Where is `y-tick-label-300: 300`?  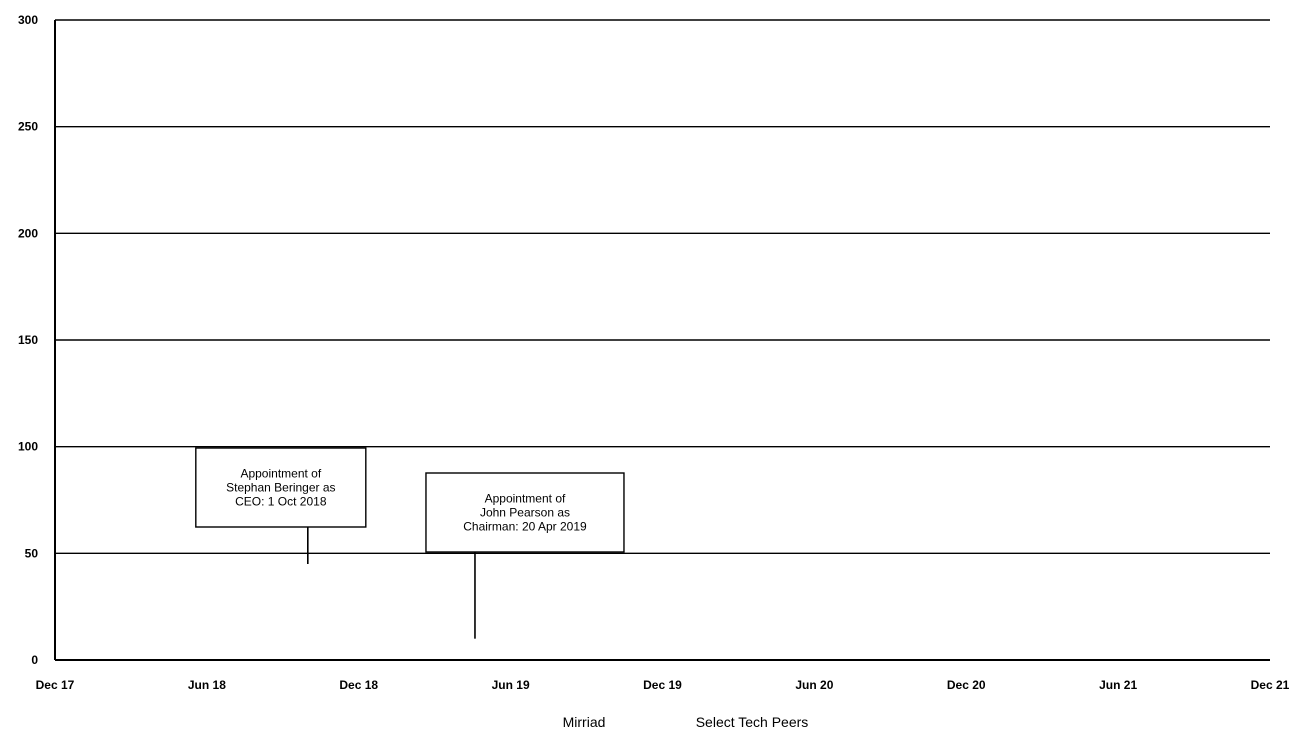
y-tick-label-300: 300 is located at coordinates (28, 20).